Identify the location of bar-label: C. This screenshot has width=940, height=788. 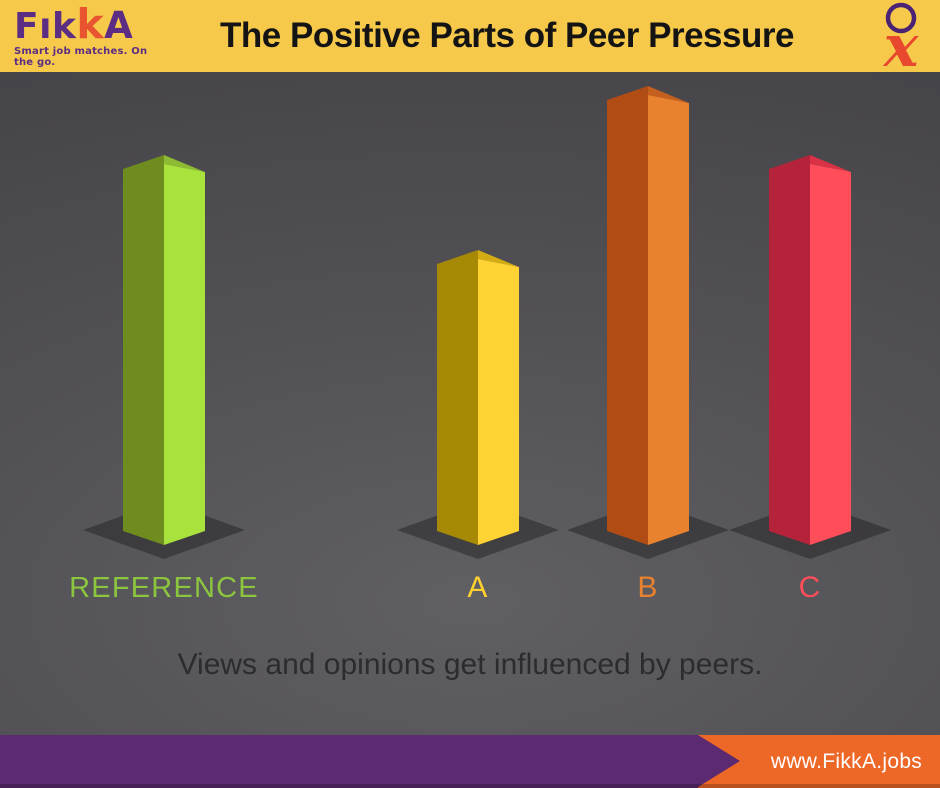
(810, 587).